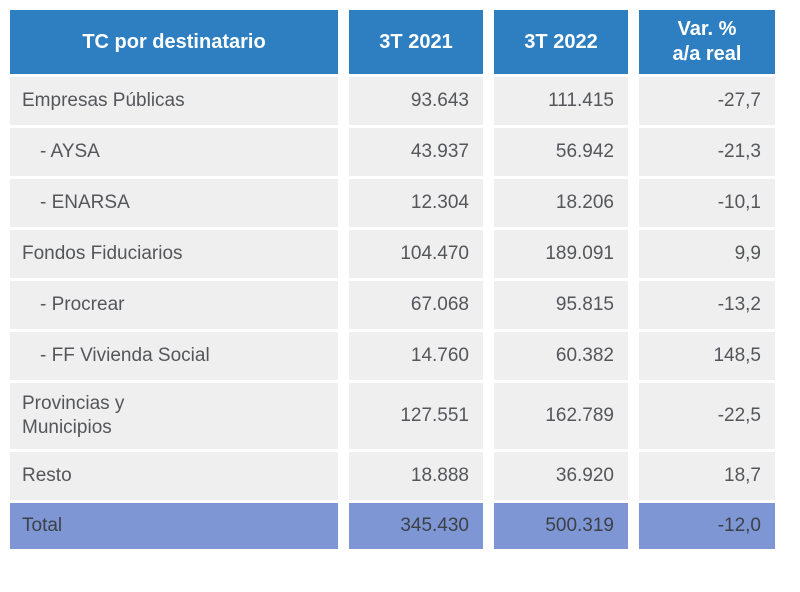 The image size is (800, 592). I want to click on value-3t2021: 93.643, so click(416, 101).